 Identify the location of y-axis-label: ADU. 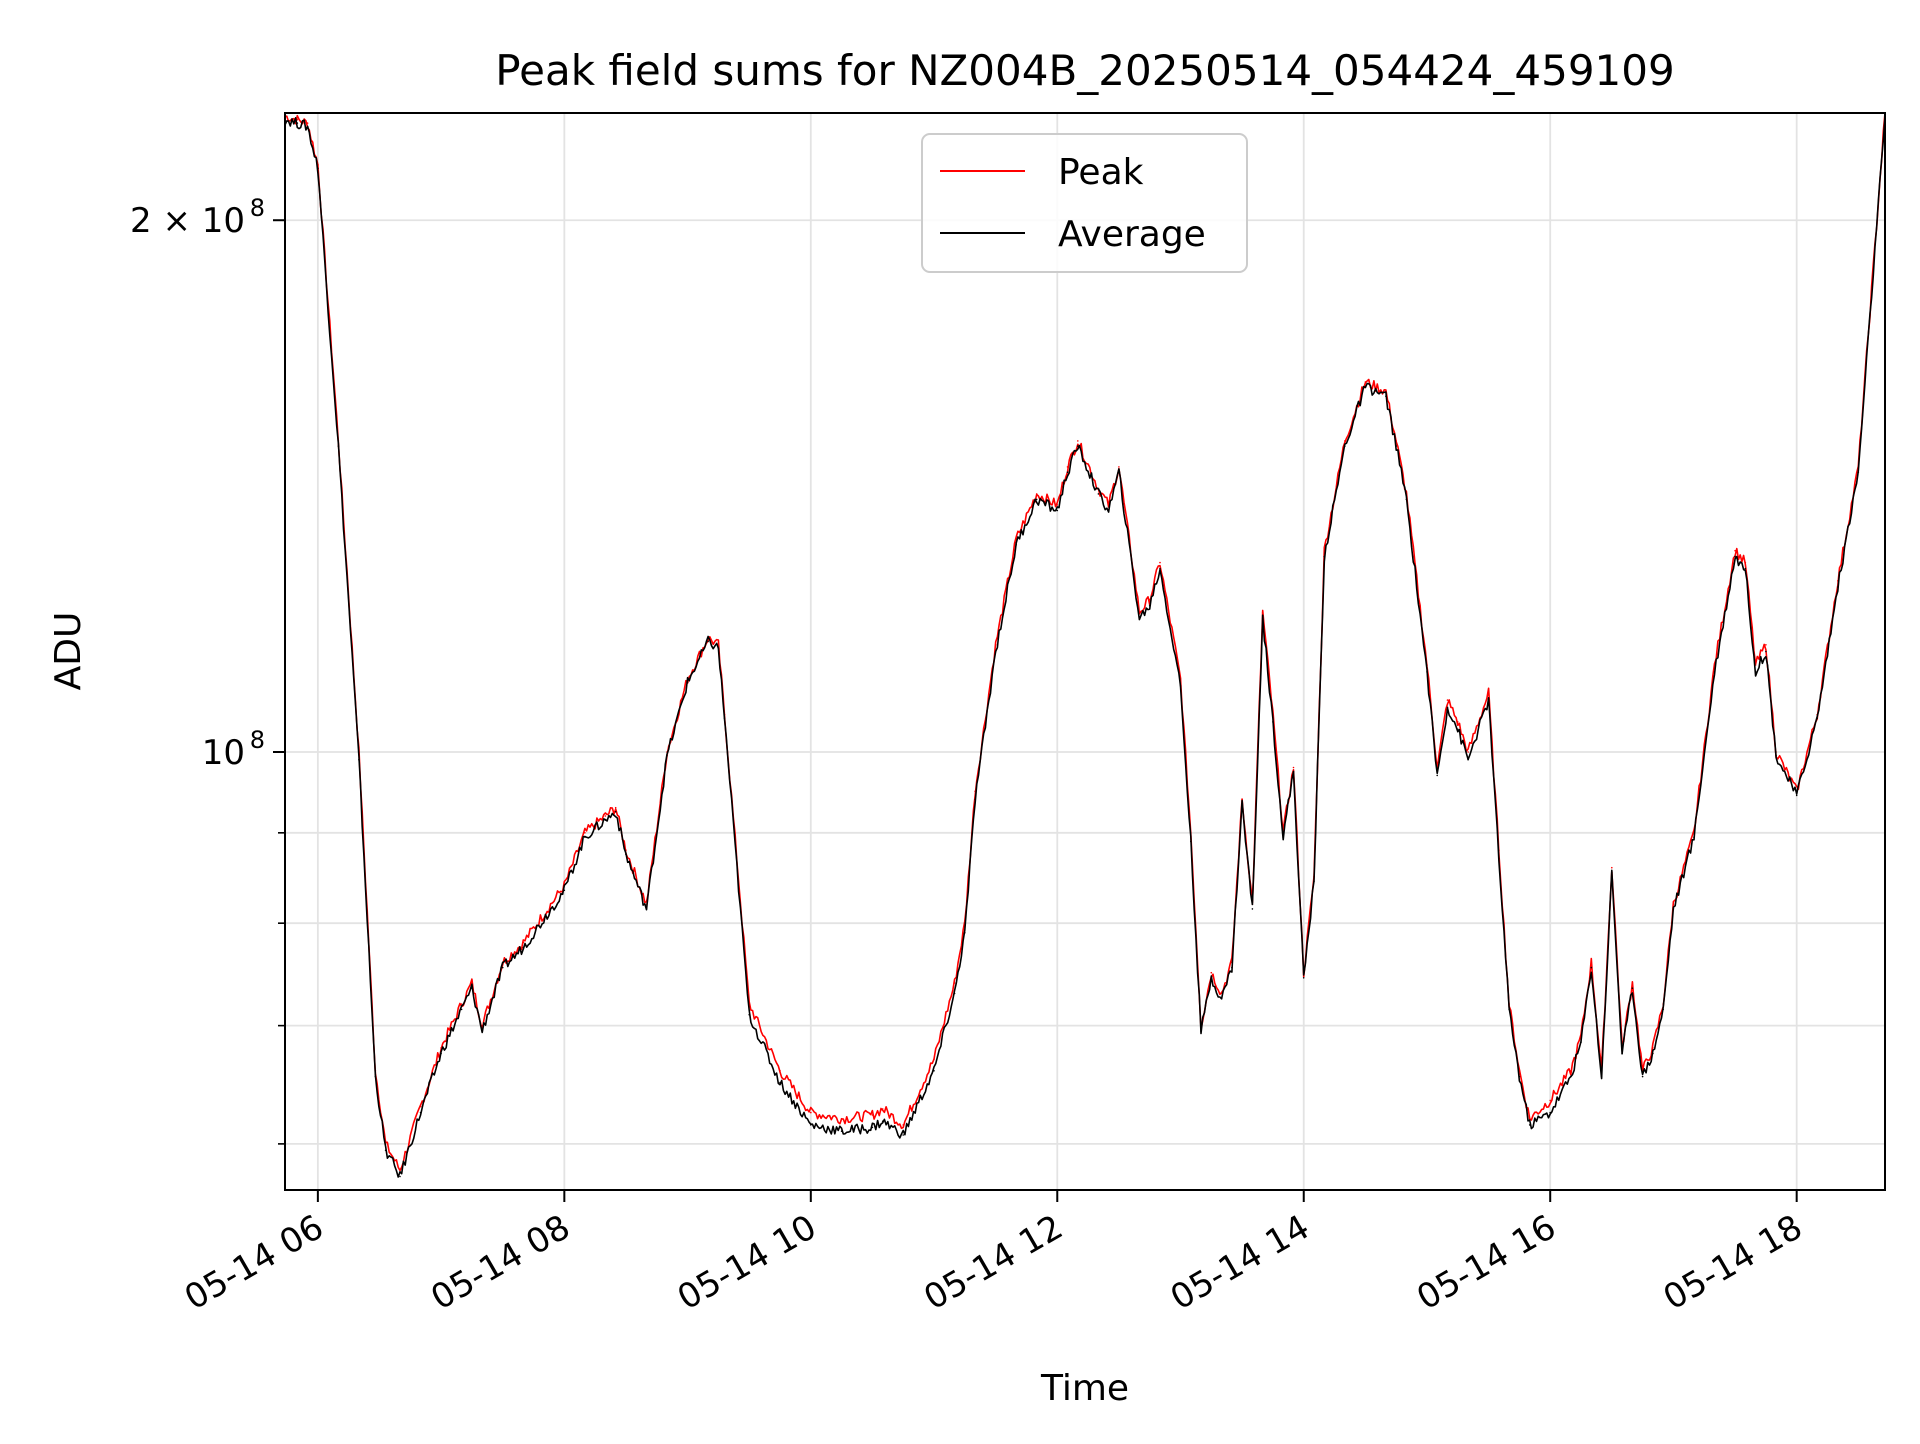
(68, 651).